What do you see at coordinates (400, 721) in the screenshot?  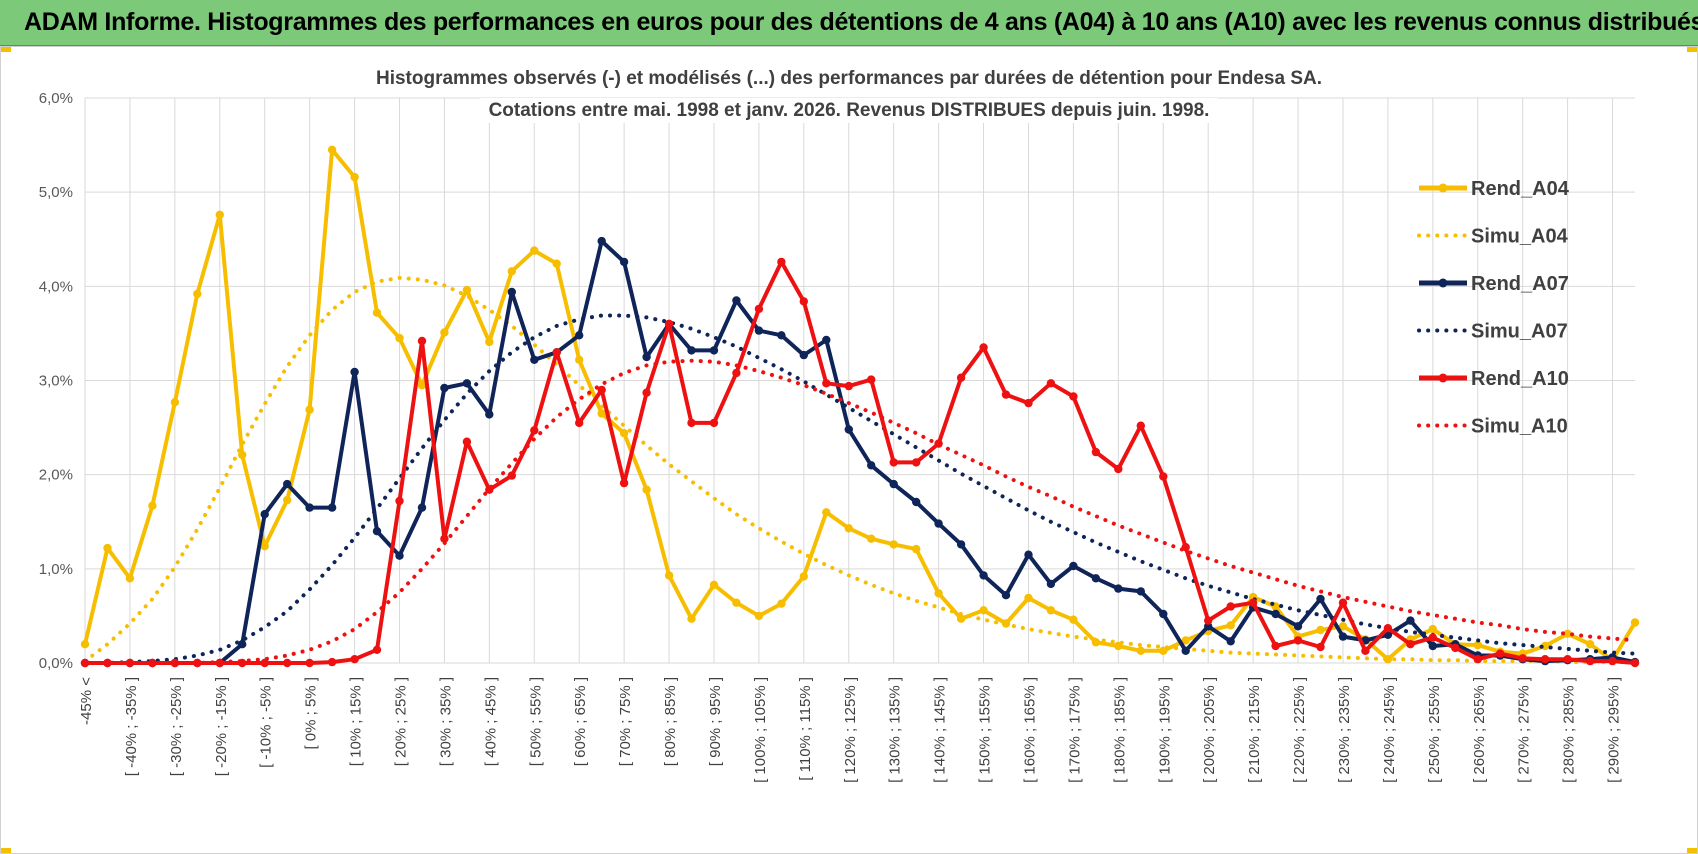 I see `x-tick-label: [ 20% ; 25% ]` at bounding box center [400, 721].